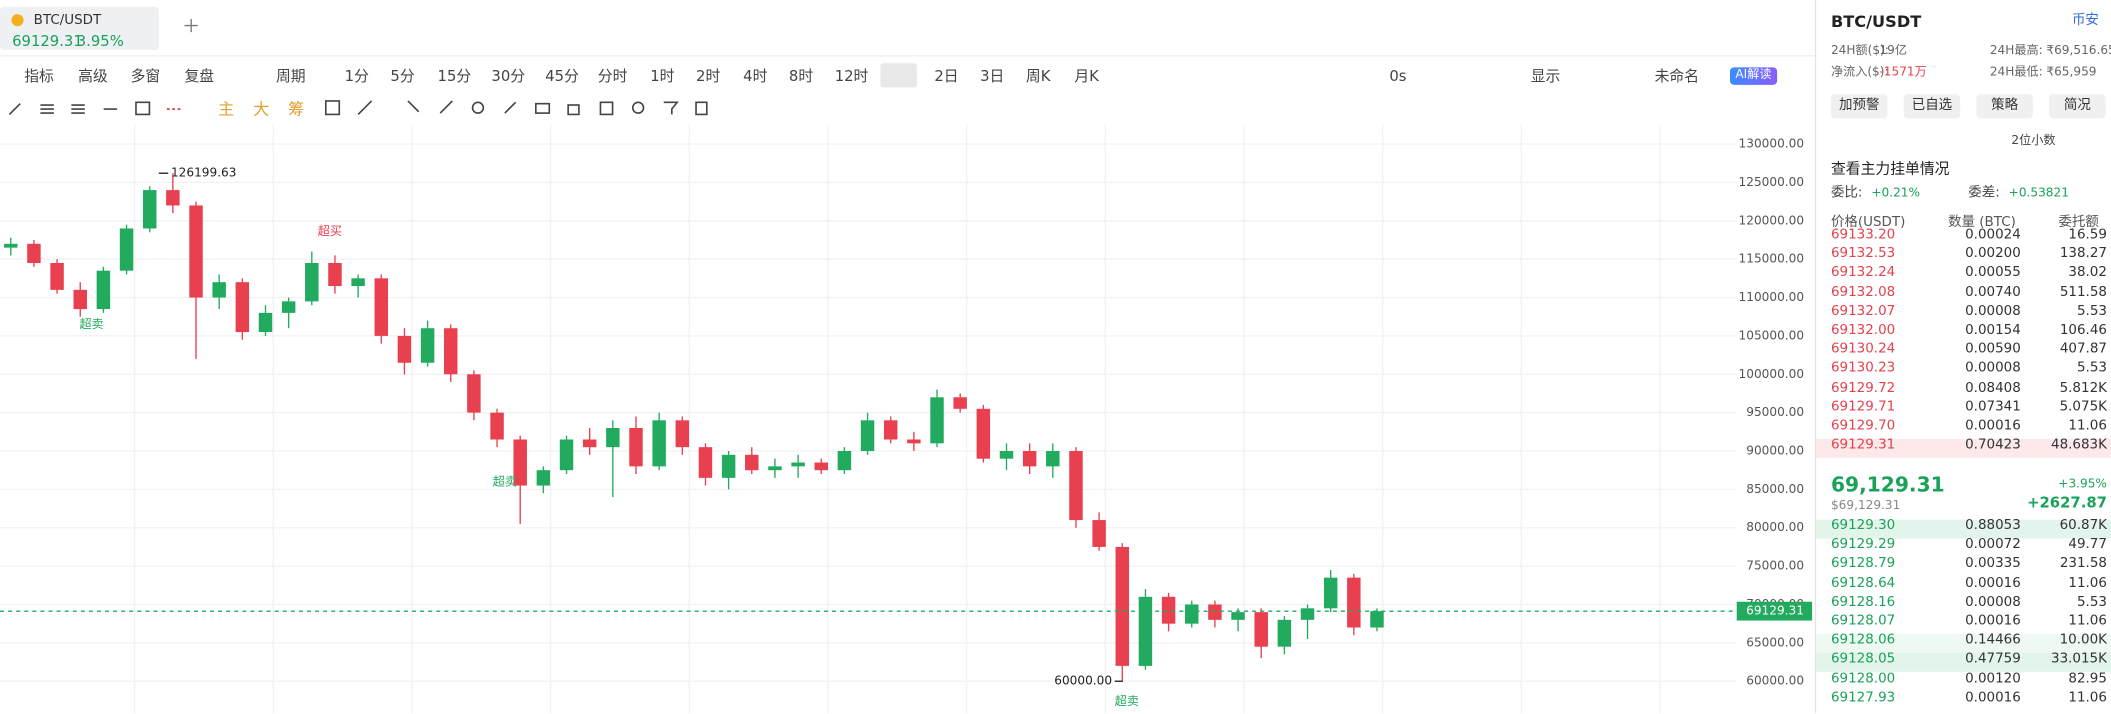  I want to click on order-row: 69129.71 0.07341 5.075K, so click(1963, 409).